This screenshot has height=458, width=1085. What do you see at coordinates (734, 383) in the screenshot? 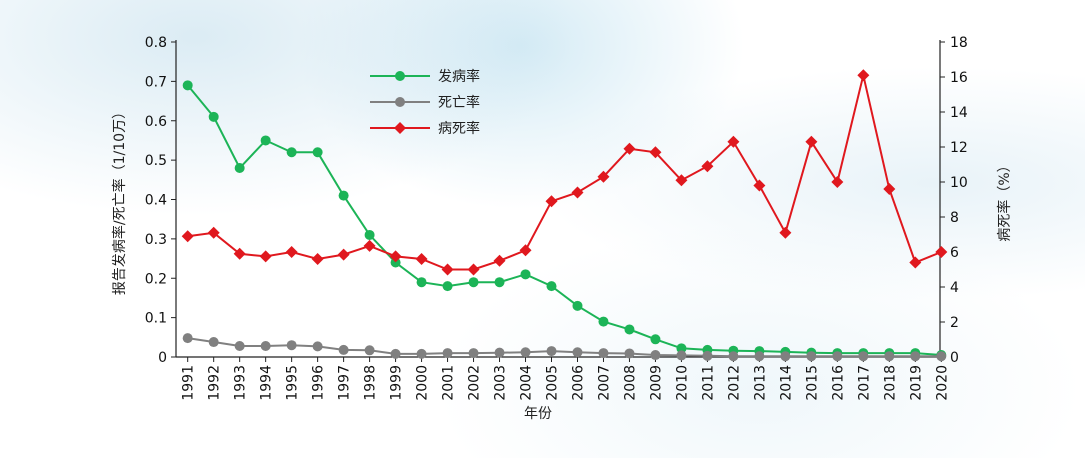
I see `x-tick-label: 2012` at bounding box center [734, 383].